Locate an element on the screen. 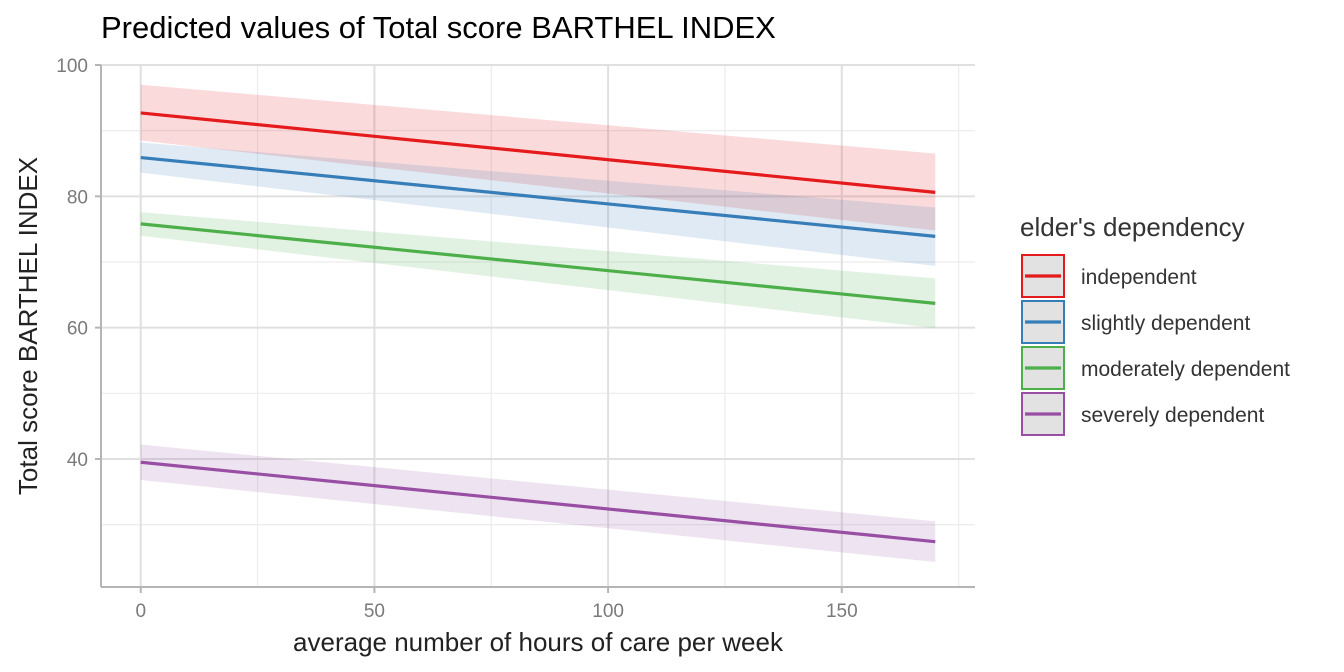  x-tick-label: 100 is located at coordinates (608, 611).